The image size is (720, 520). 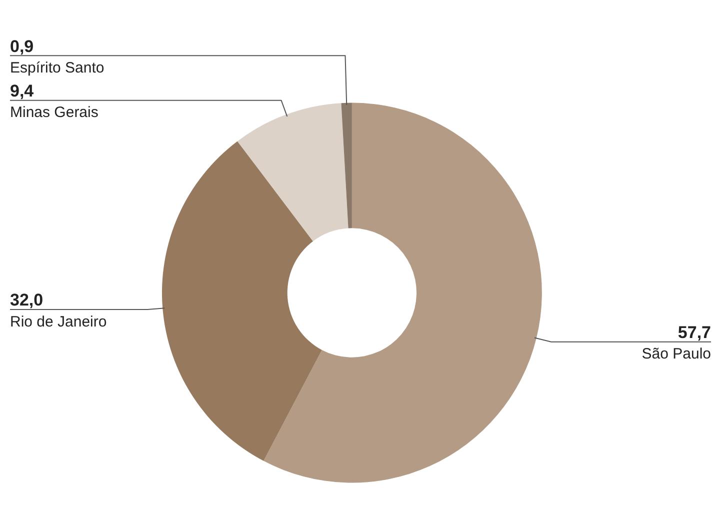 What do you see at coordinates (695, 332) in the screenshot?
I see `data-label: 57,7` at bounding box center [695, 332].